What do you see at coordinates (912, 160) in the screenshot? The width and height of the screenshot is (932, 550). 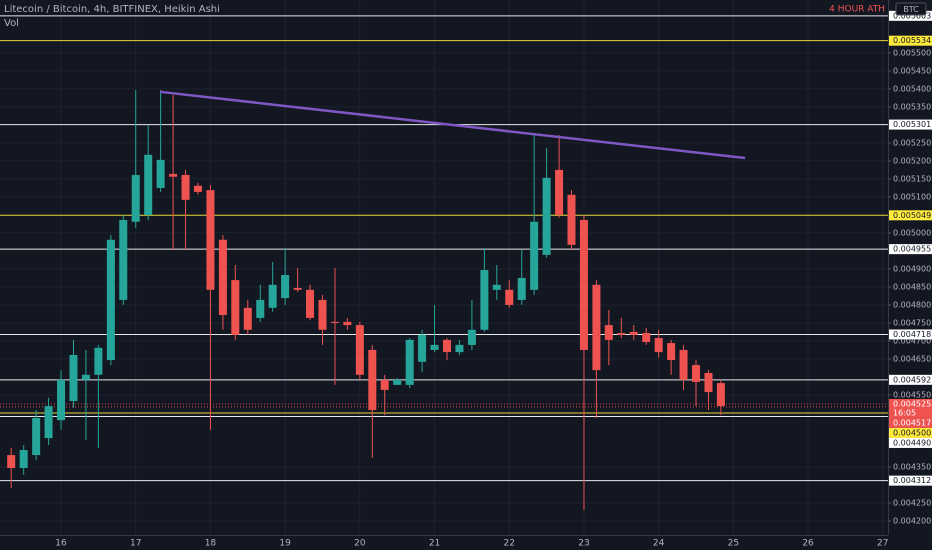 I see `y-tick-label: 0.005200` at bounding box center [912, 160].